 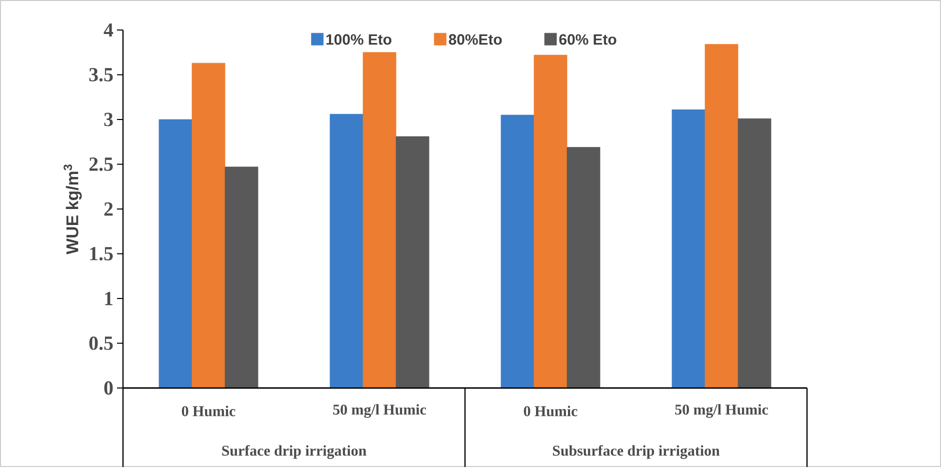 I want to click on legend-label: 80%Eto, so click(x=475, y=39).